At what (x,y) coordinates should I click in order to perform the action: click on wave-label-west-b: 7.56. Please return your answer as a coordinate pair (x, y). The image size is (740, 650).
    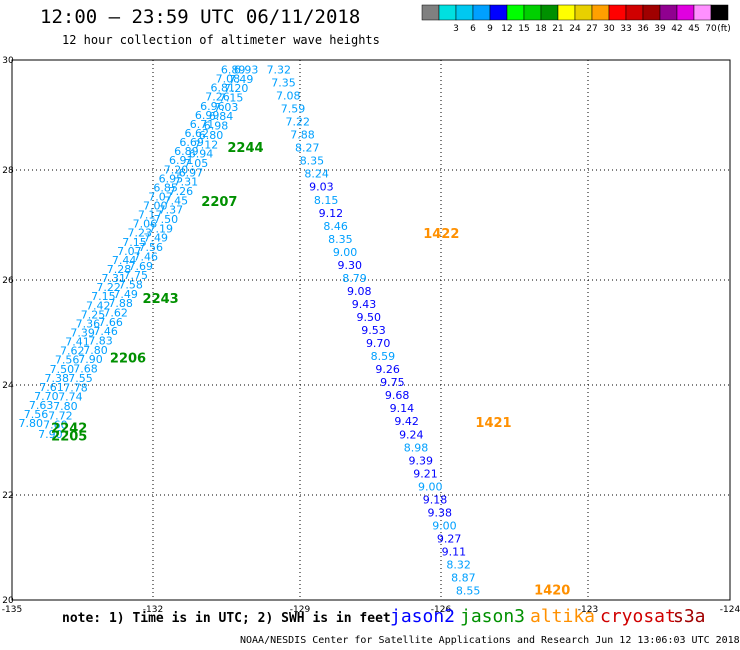
    Looking at the image, I should click on (151, 247).